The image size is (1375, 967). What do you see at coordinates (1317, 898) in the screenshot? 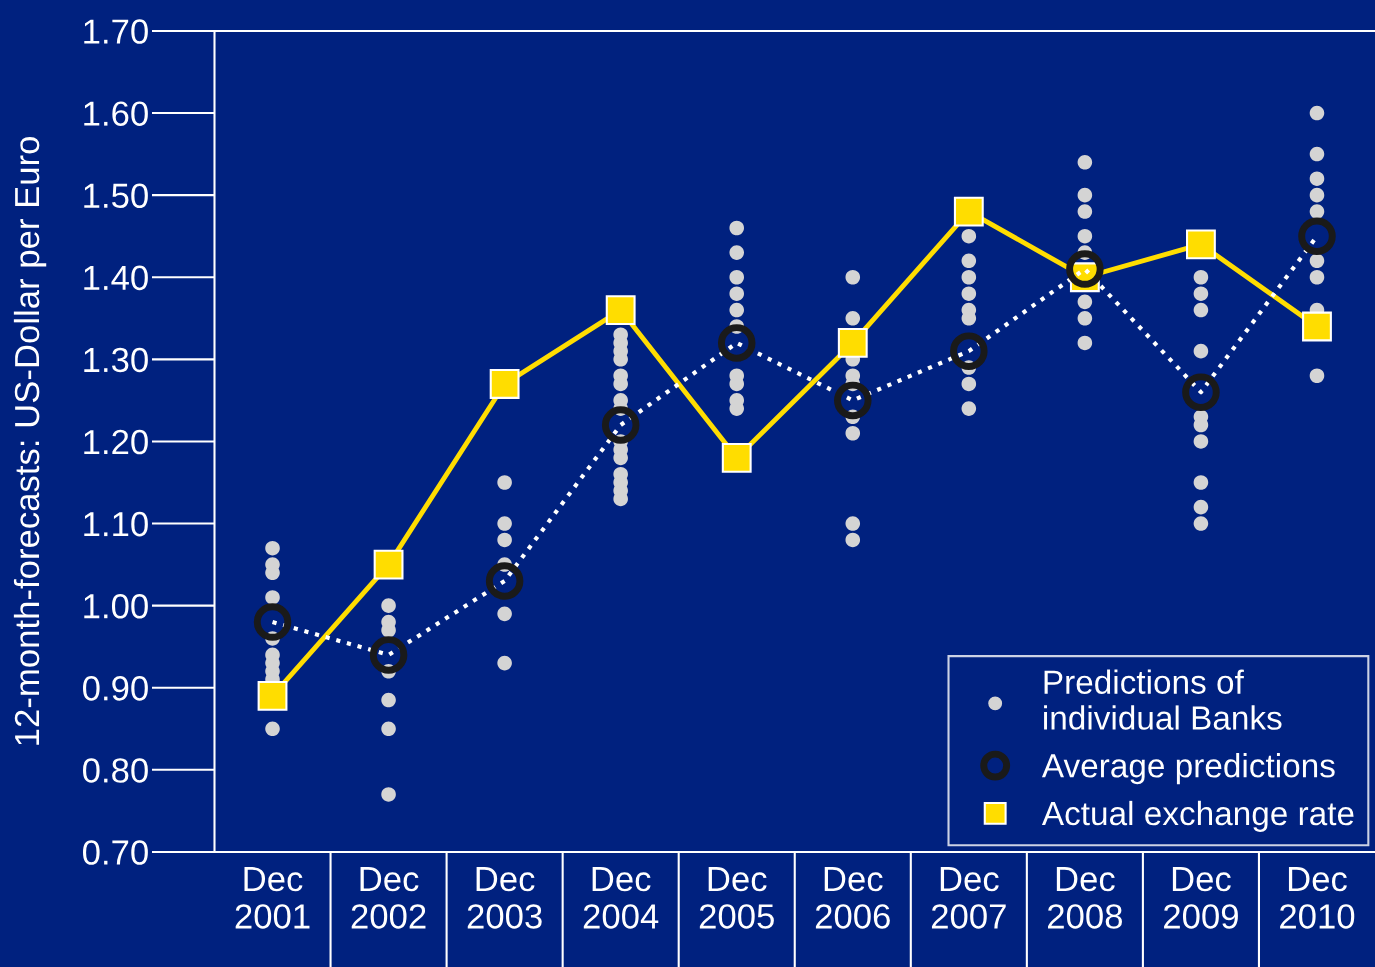
I see `x-tick-label: Dec 2010` at bounding box center [1317, 898].